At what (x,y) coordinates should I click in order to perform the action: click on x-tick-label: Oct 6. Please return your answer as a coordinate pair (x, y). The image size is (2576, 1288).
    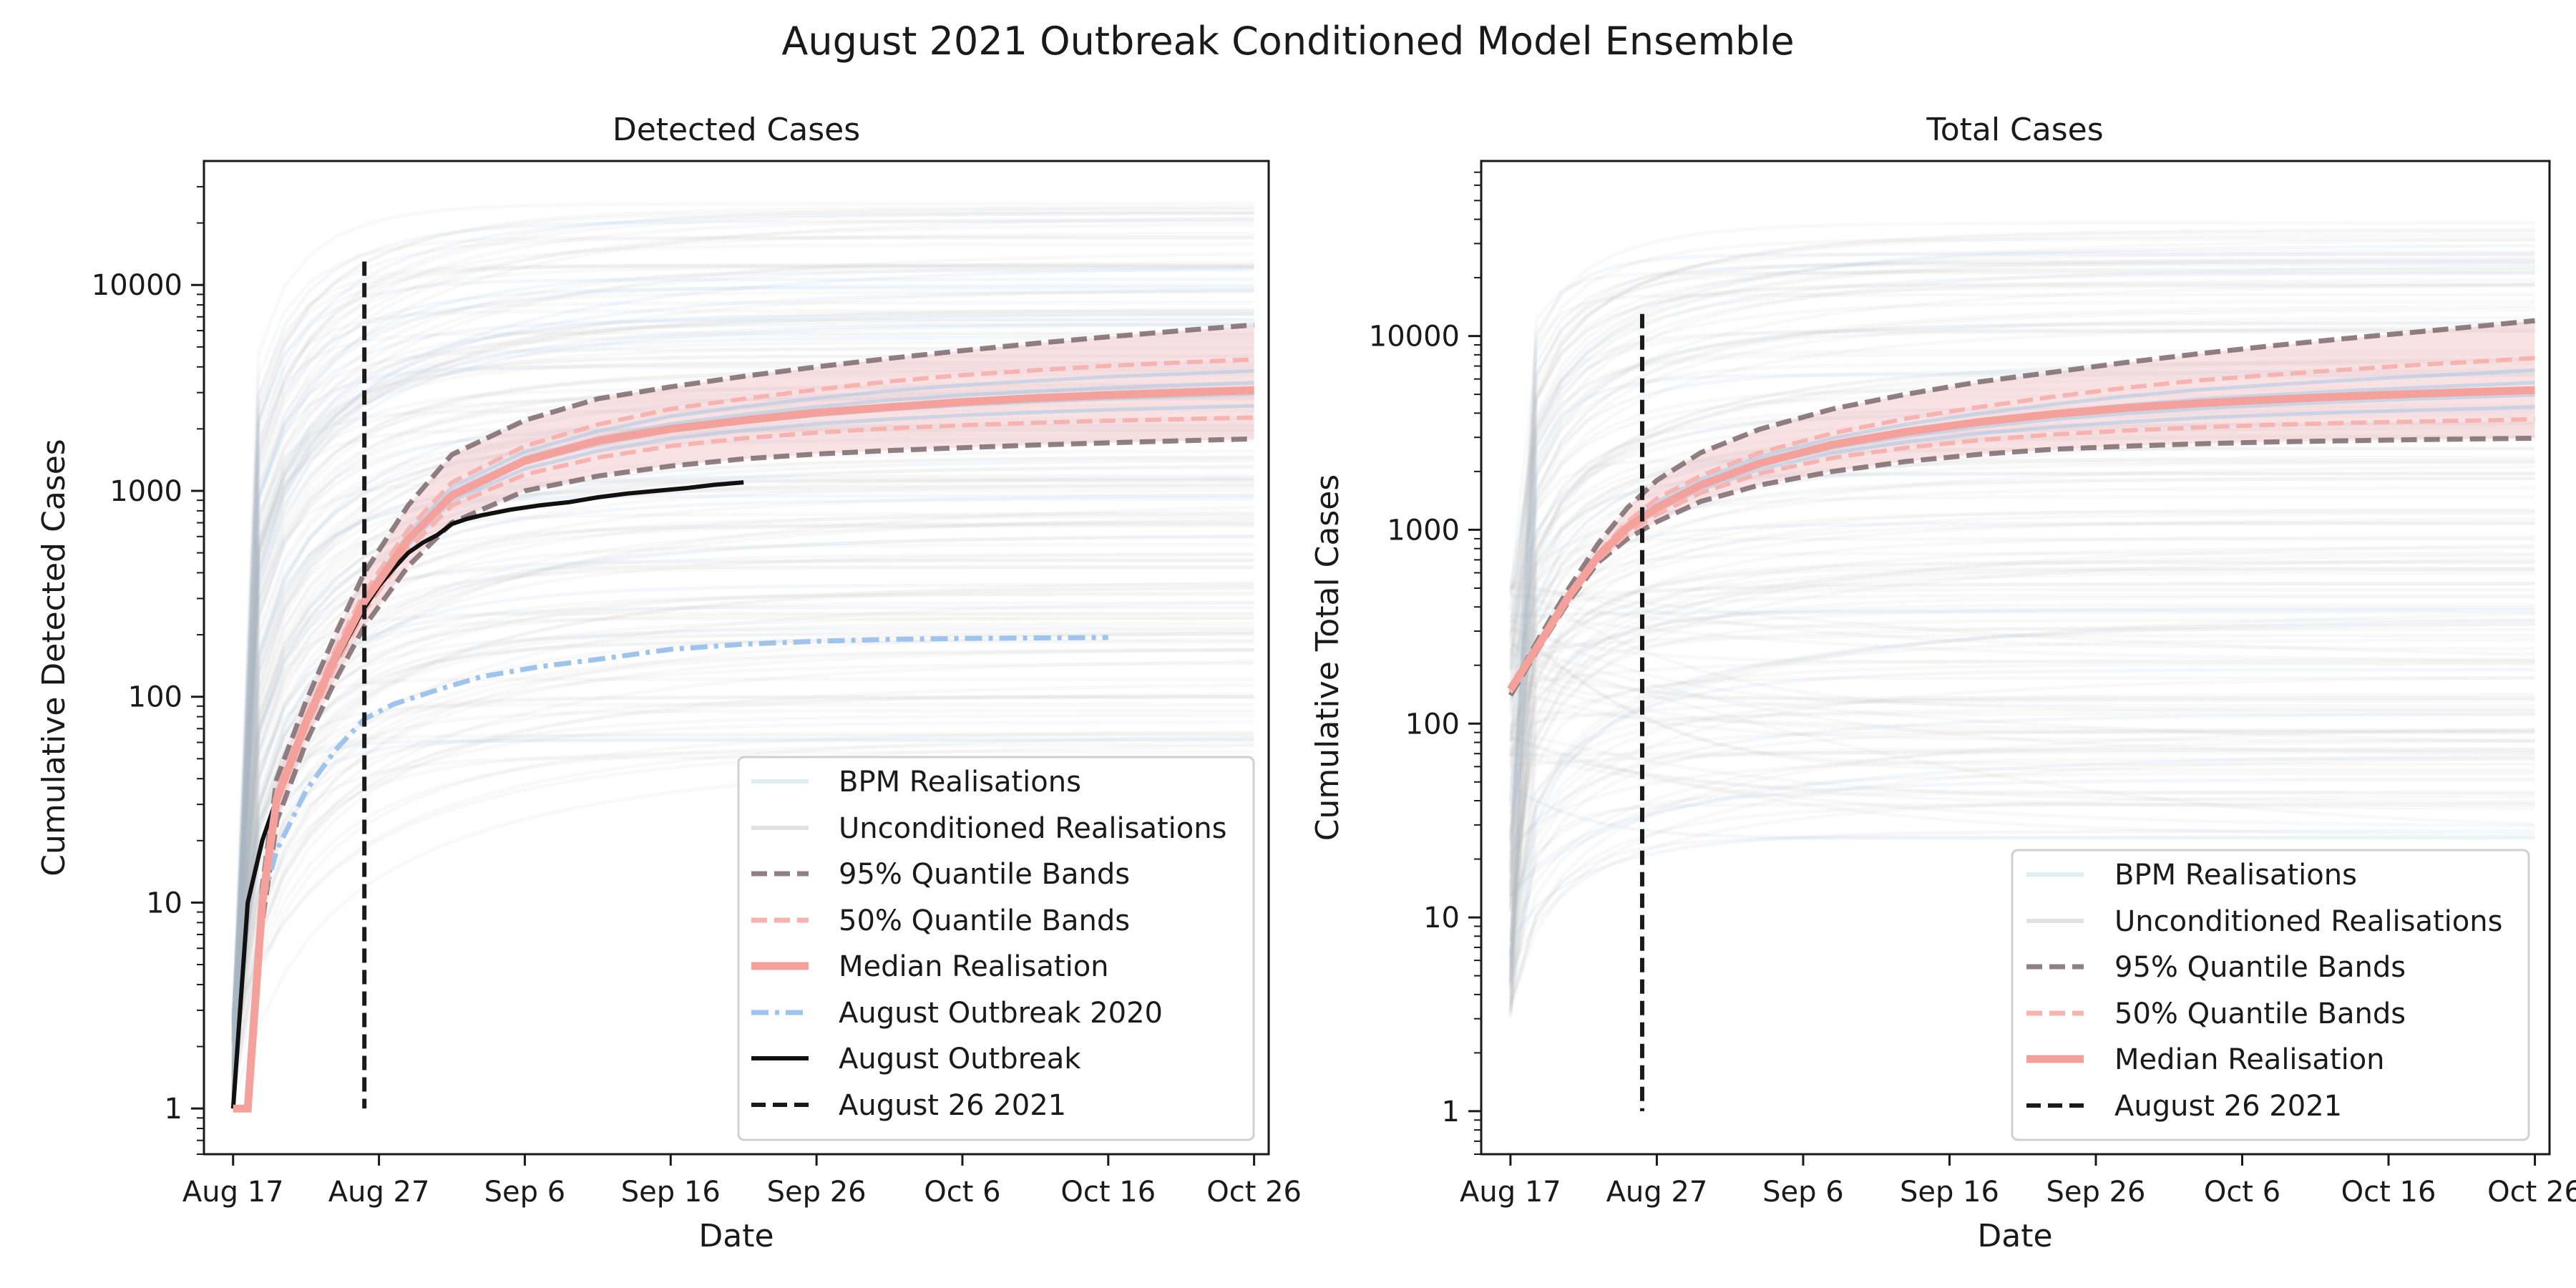
    Looking at the image, I should click on (962, 1192).